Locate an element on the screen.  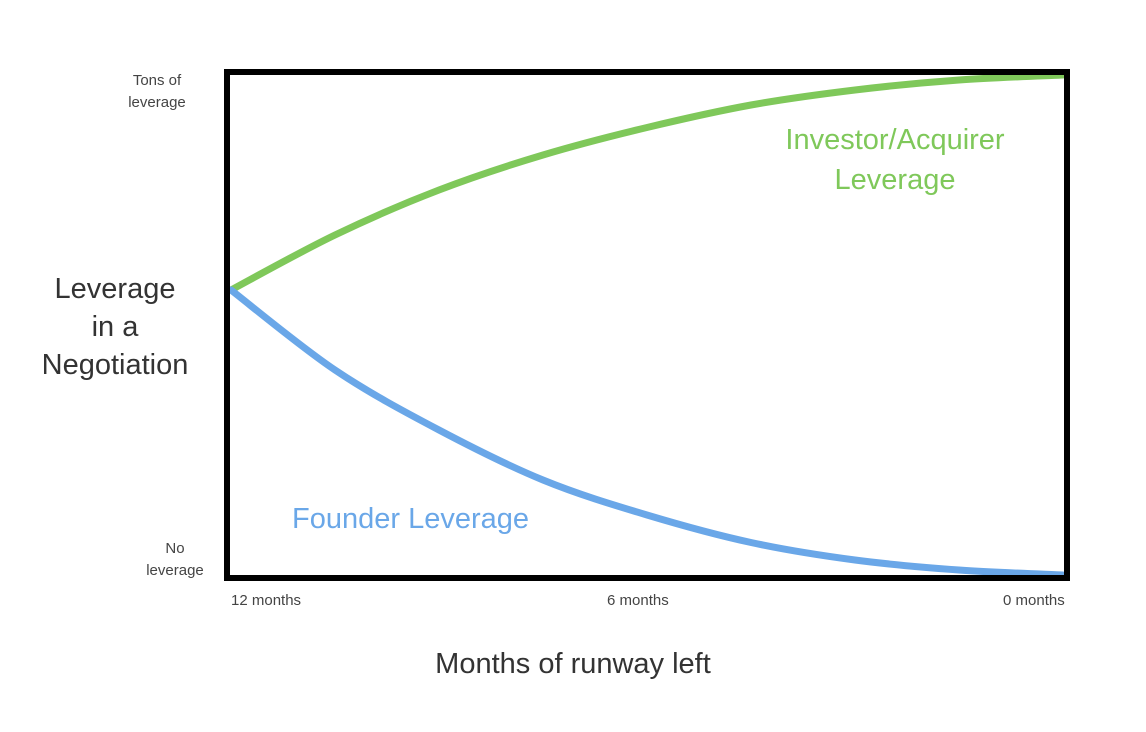
series-label-line: Investor/Acquirer is located at coordinates (895, 140).